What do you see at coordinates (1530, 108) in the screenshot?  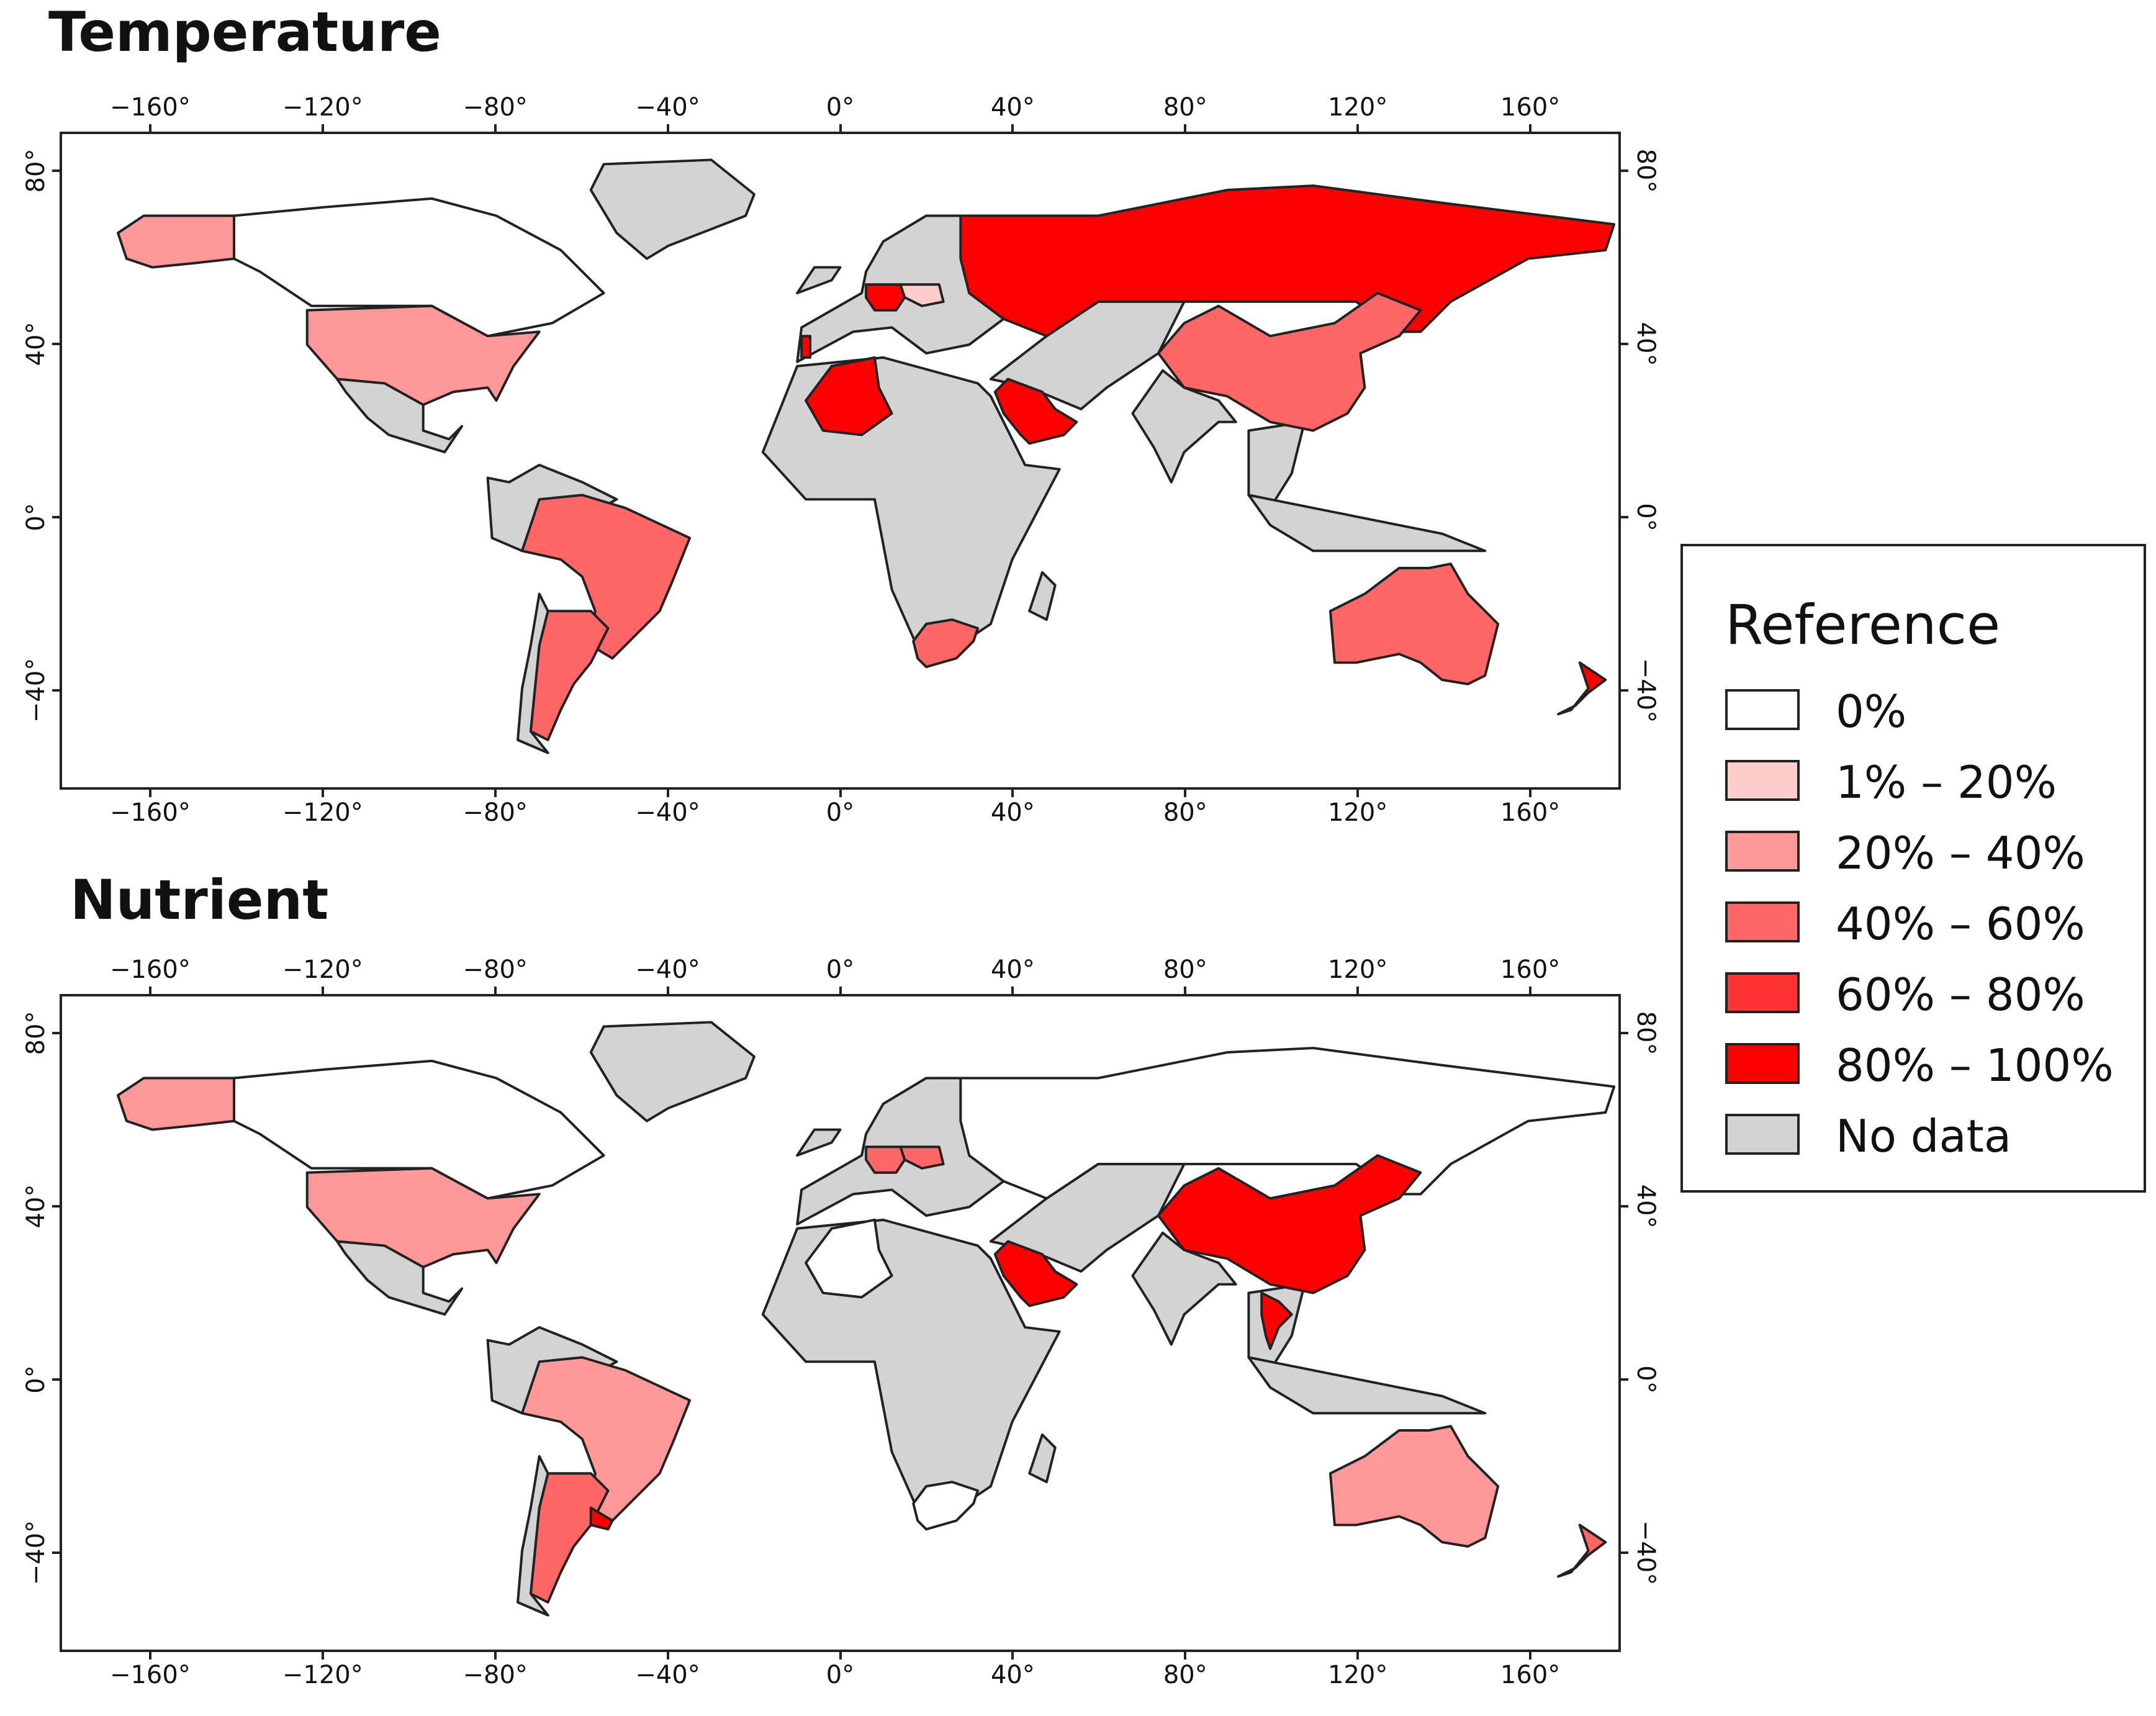 I see `x-tick-label-top: 160°` at bounding box center [1530, 108].